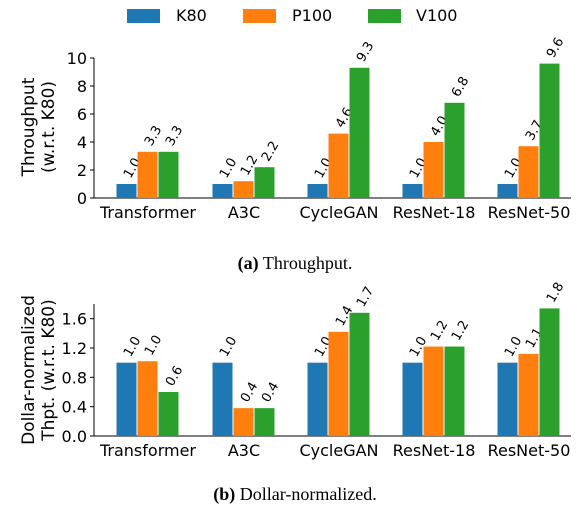  I want to click on chart-a-data-label-a3c-v100: 2.2, so click(270, 151).